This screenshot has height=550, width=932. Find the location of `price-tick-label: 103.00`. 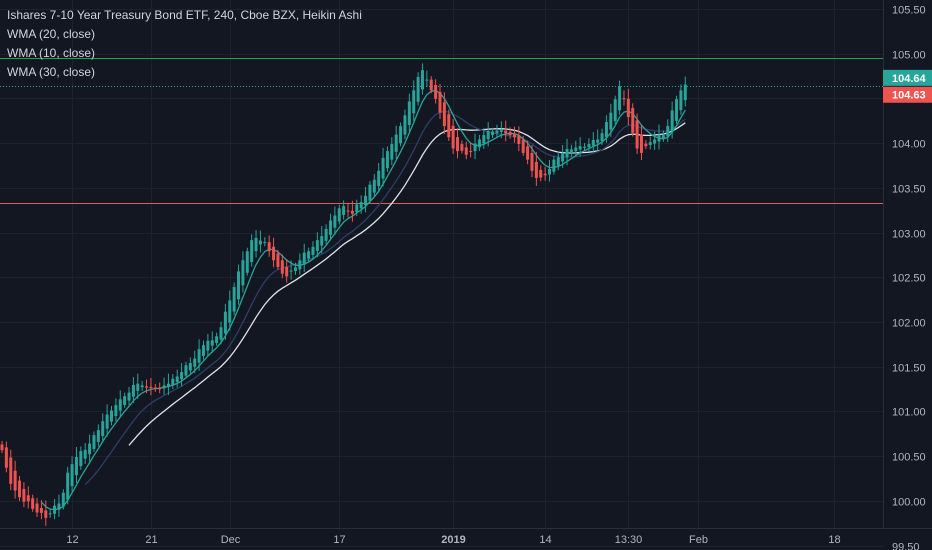

price-tick-label: 103.00 is located at coordinates (909, 235).